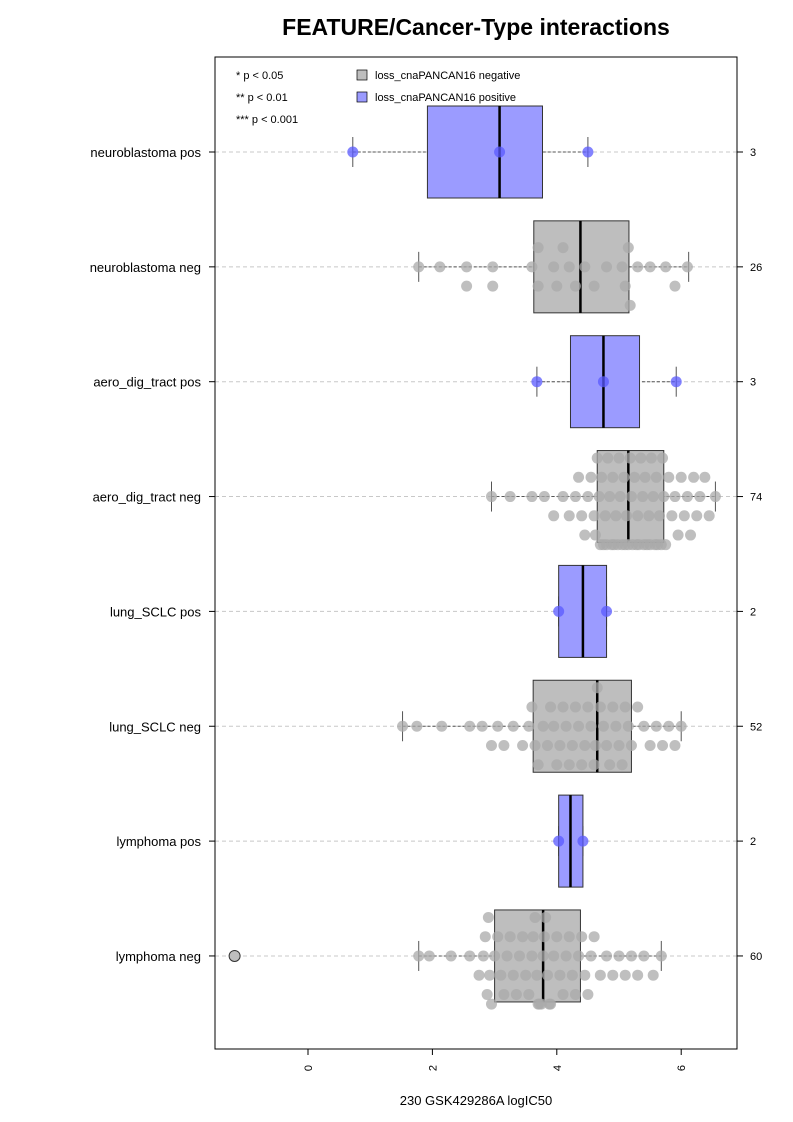 The height and width of the screenshot is (1122, 793). Describe the element at coordinates (145, 152) in the screenshot. I see `category-label: neuroblastoma pos` at that location.